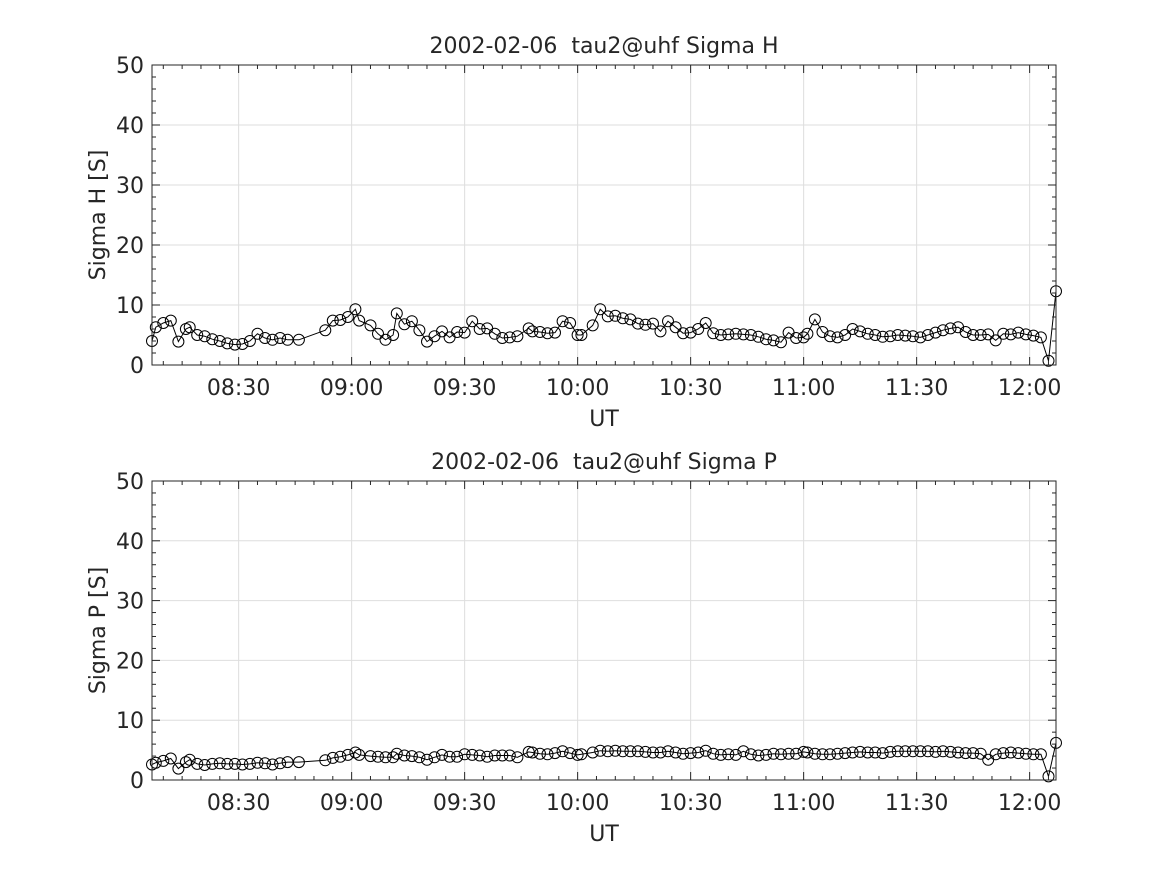 Image resolution: width=1167 pixels, height=875 pixels. What do you see at coordinates (130, 66) in the screenshot?
I see `sigma-h-y-tick-label: 50` at bounding box center [130, 66].